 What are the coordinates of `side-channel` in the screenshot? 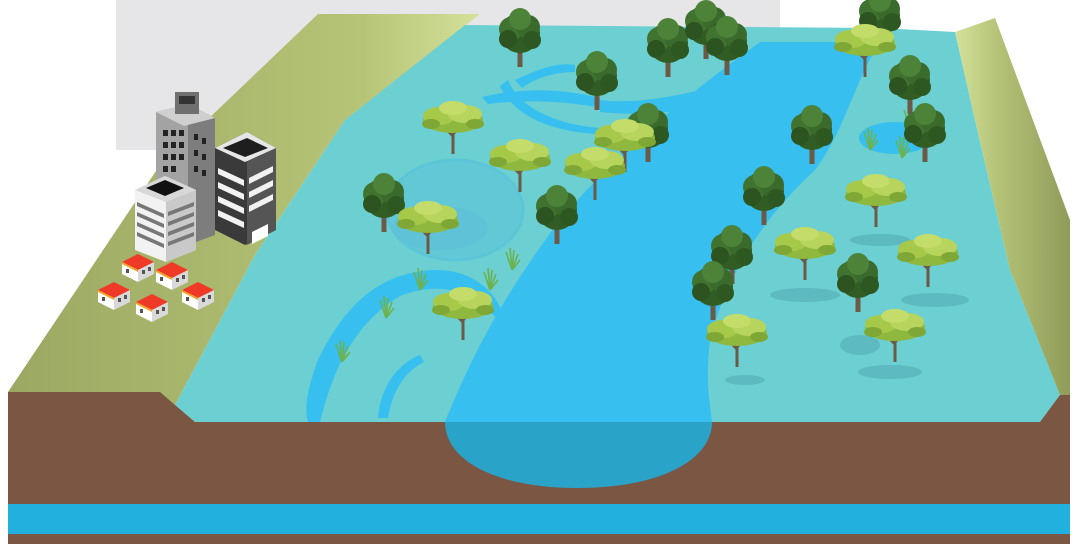 It's located at (405, 346).